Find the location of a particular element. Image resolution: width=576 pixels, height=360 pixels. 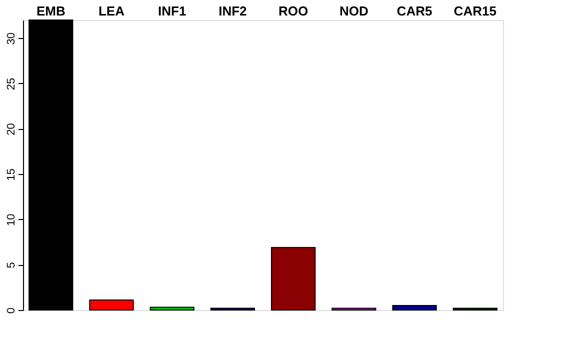

x-tick-label: CAR5 is located at coordinates (414, 11).